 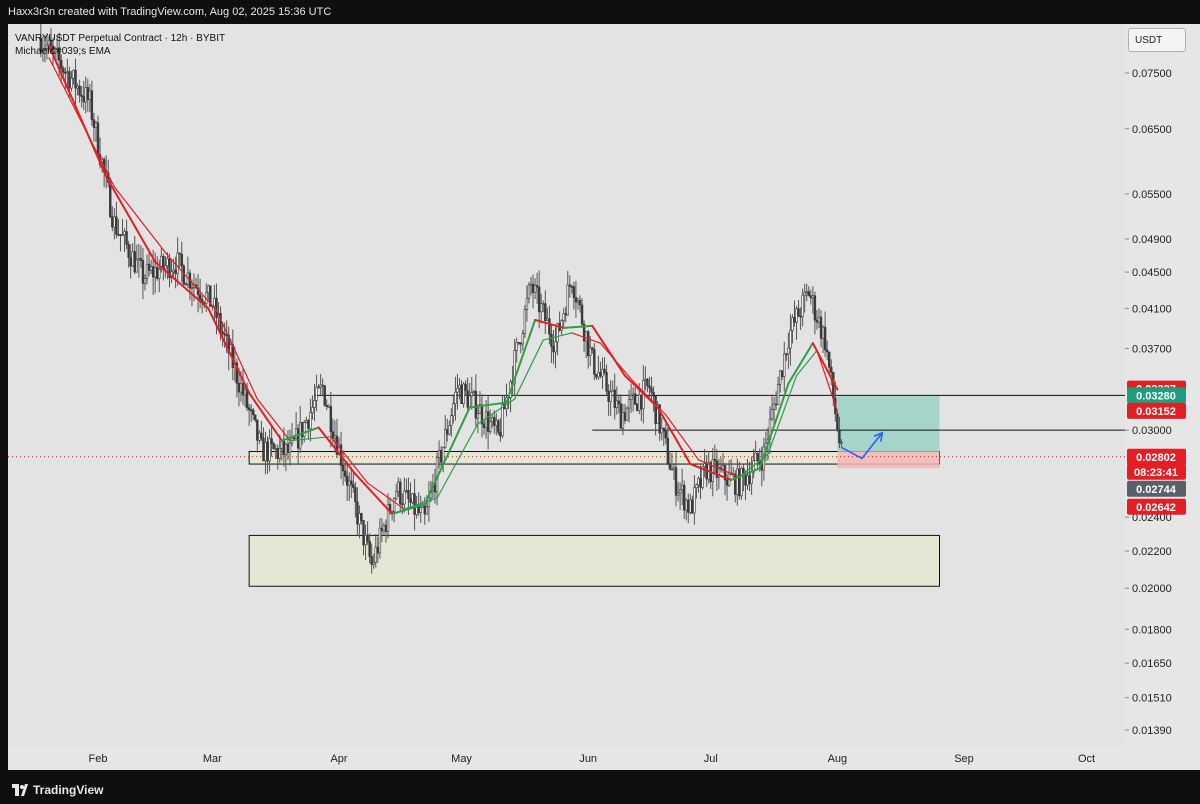 What do you see at coordinates (566, 758) in the screenshot?
I see `time-axis` at bounding box center [566, 758].